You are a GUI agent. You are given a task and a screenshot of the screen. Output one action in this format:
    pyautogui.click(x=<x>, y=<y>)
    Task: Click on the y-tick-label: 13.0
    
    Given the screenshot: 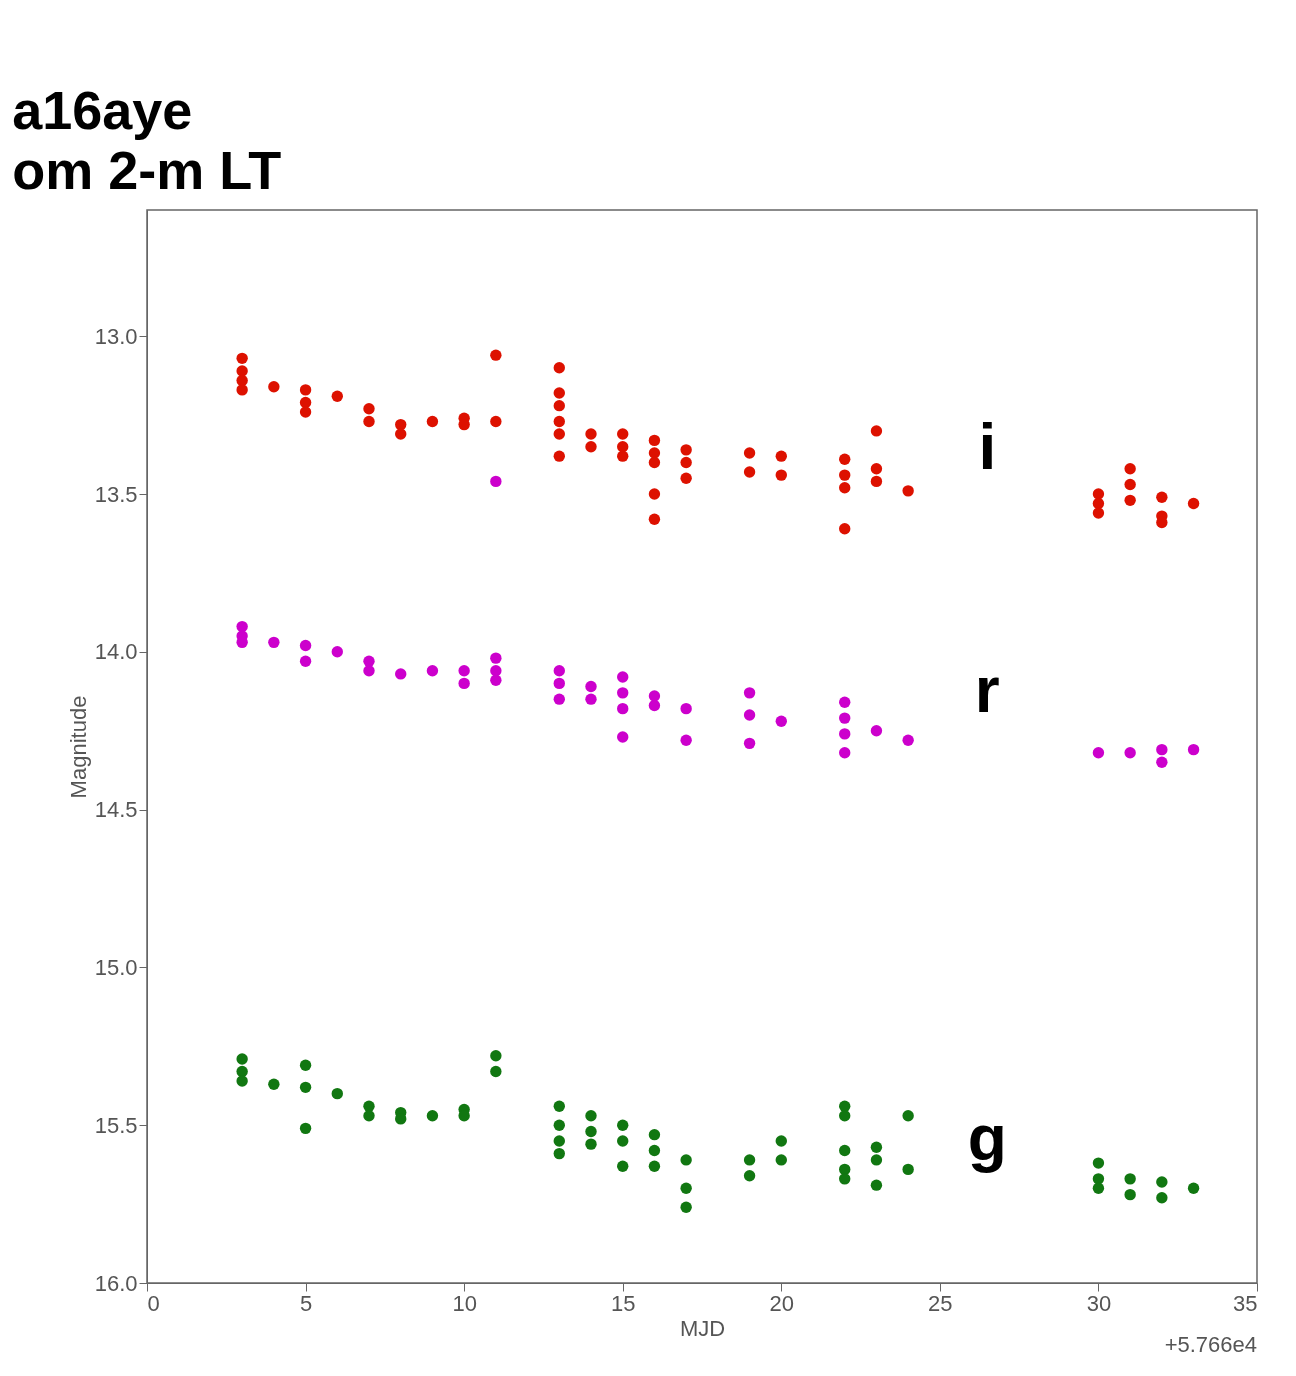 What is the action you would take?
    pyautogui.click(x=116, y=336)
    